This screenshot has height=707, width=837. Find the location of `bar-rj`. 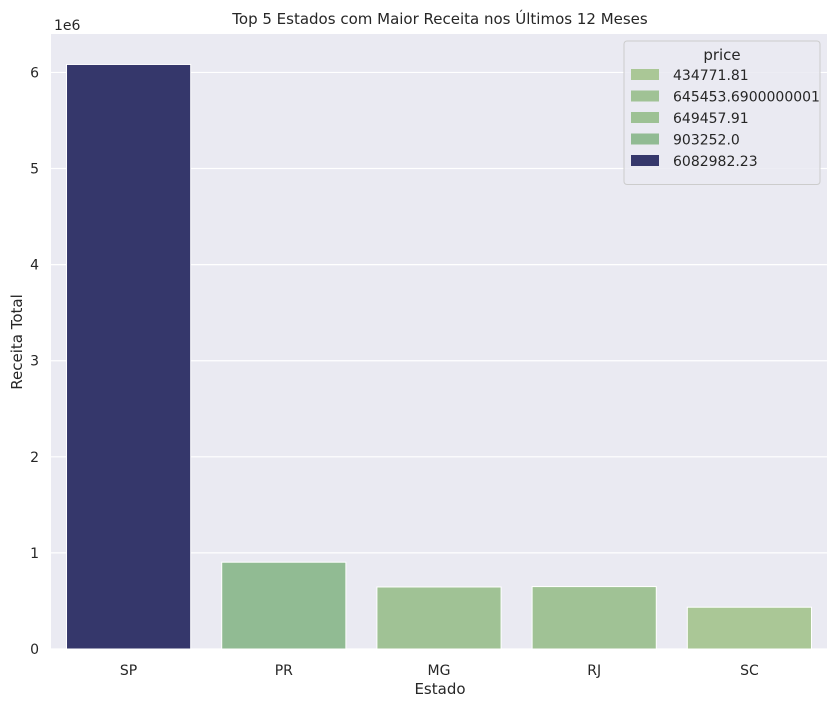

bar-rj is located at coordinates (594, 618).